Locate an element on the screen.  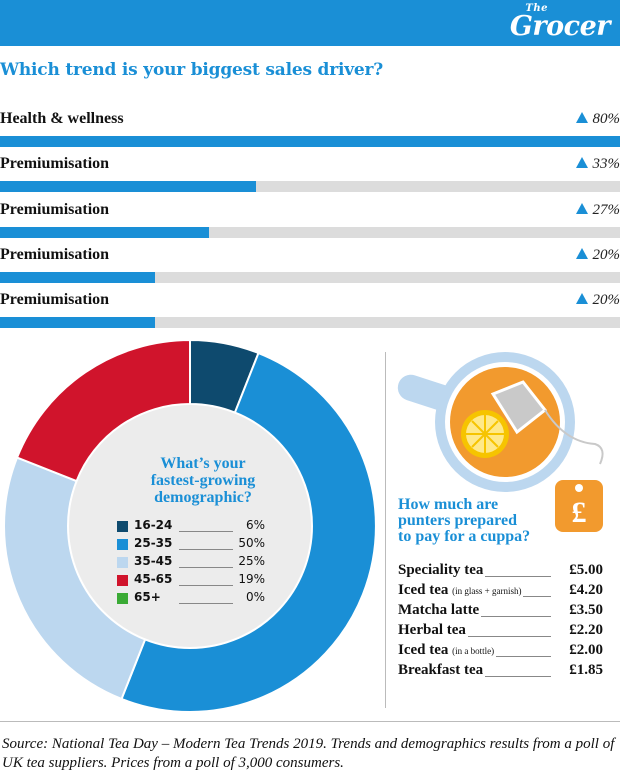
price-tag-hole is located at coordinates (579, 488).